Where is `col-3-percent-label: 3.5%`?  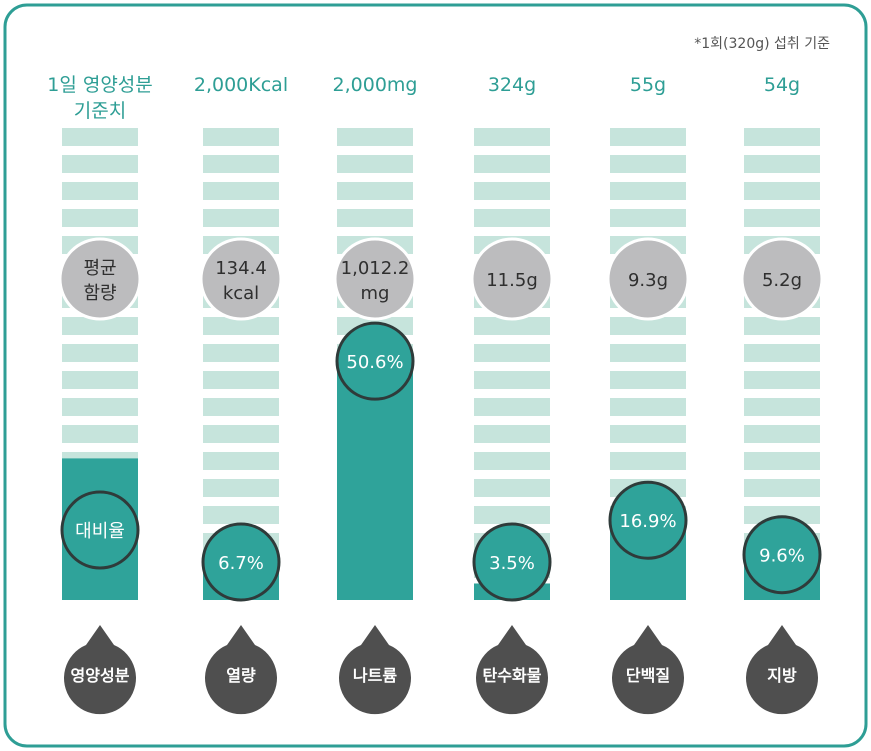 col-3-percent-label: 3.5% is located at coordinates (512, 563).